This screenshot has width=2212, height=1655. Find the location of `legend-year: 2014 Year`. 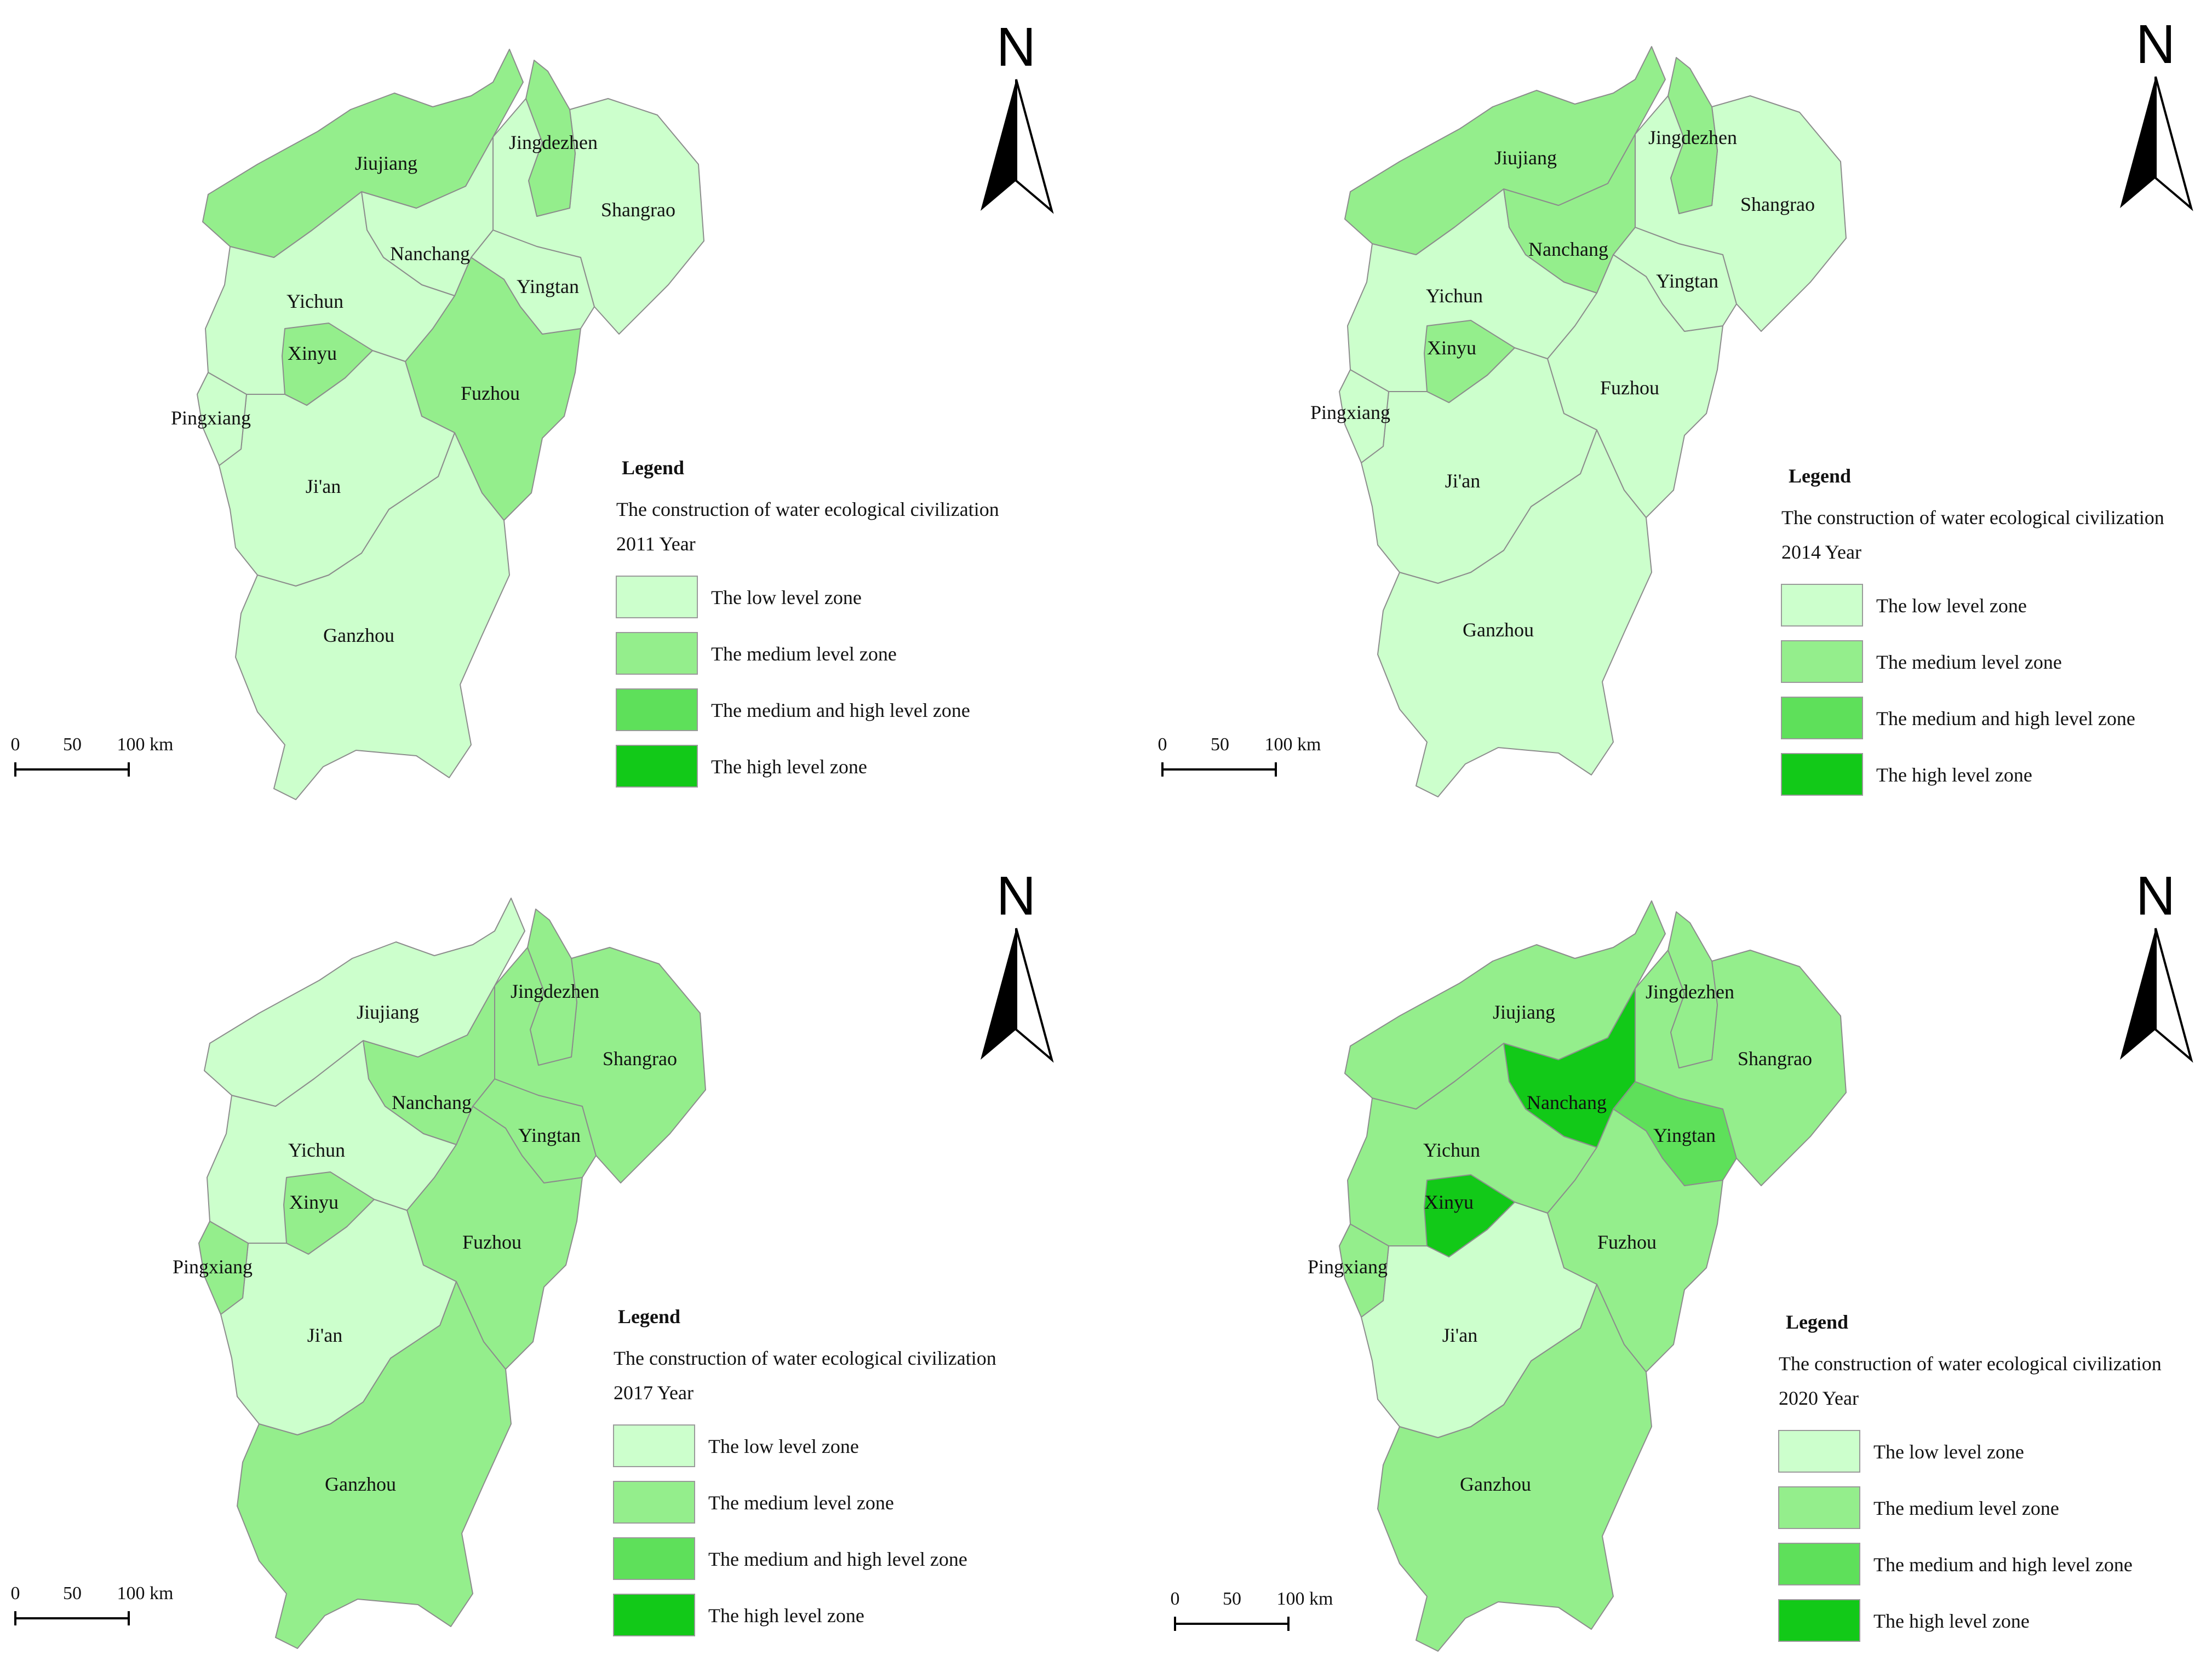

legend-year: 2014 Year is located at coordinates (1821, 552).